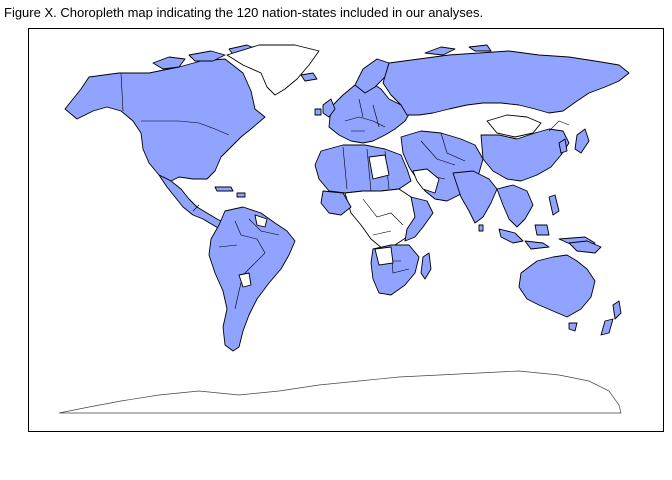  What do you see at coordinates (557, 286) in the screenshot?
I see `region-australia` at bounding box center [557, 286].